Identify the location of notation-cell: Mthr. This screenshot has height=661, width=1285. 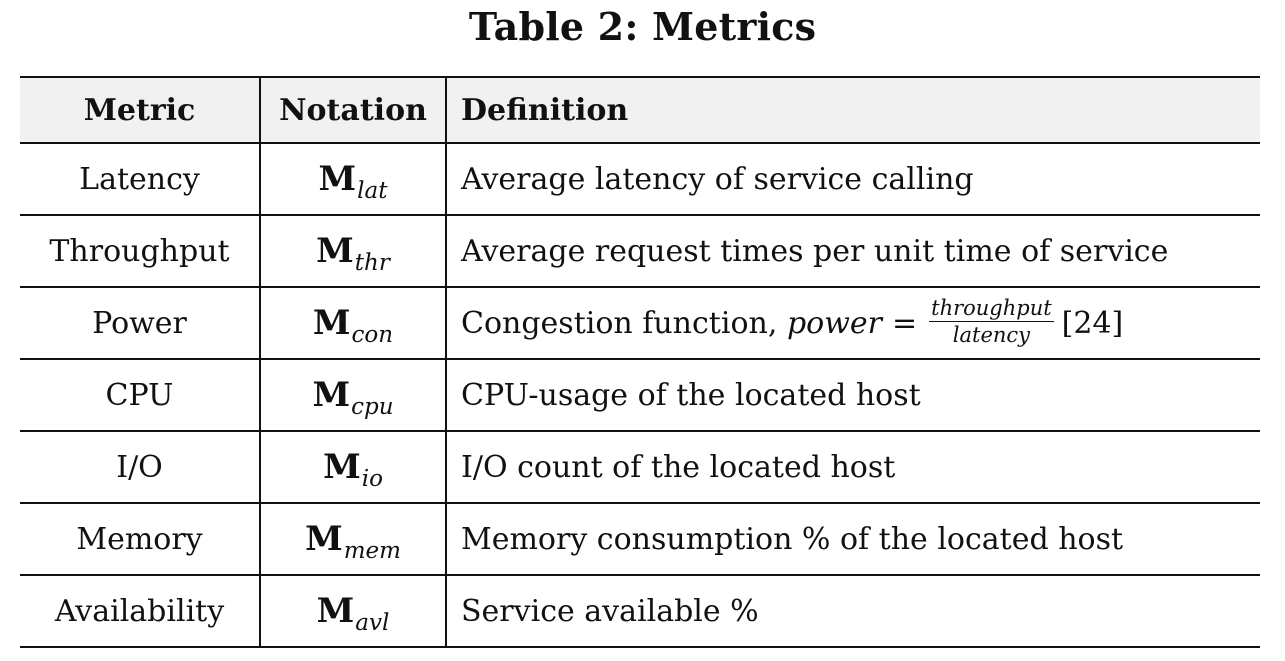
(353, 251).